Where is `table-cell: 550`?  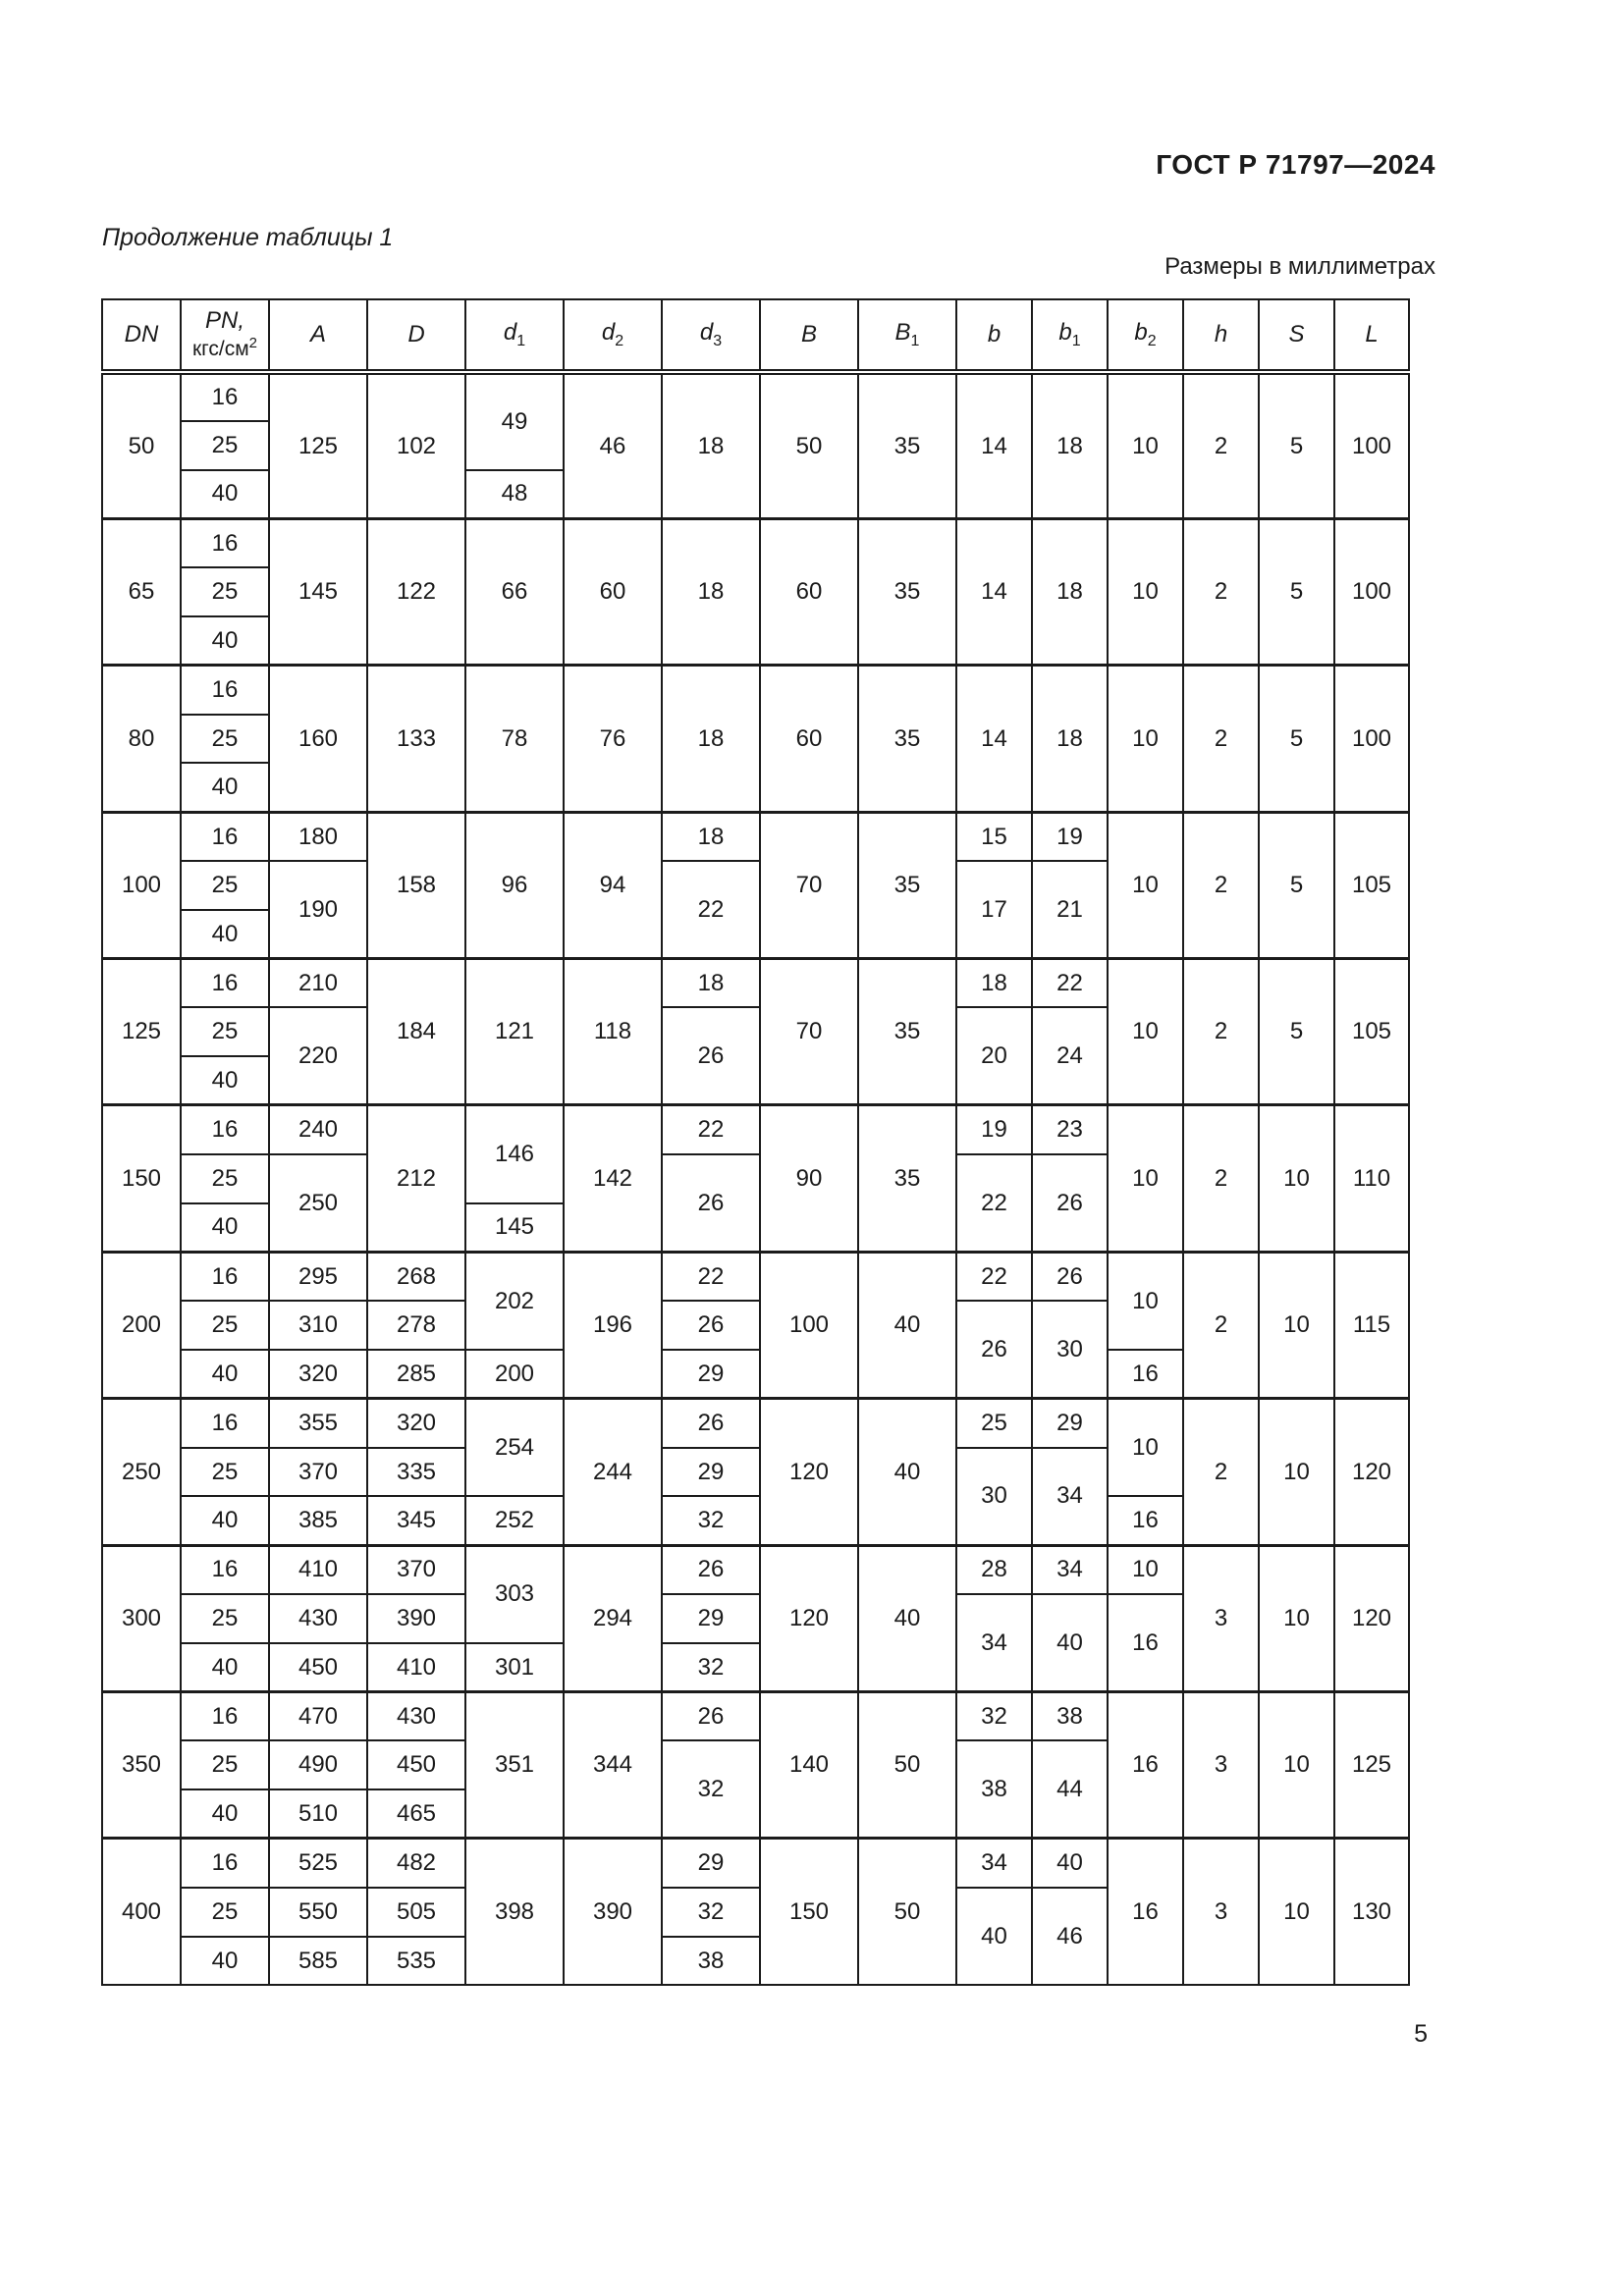 table-cell: 550 is located at coordinates (318, 1912).